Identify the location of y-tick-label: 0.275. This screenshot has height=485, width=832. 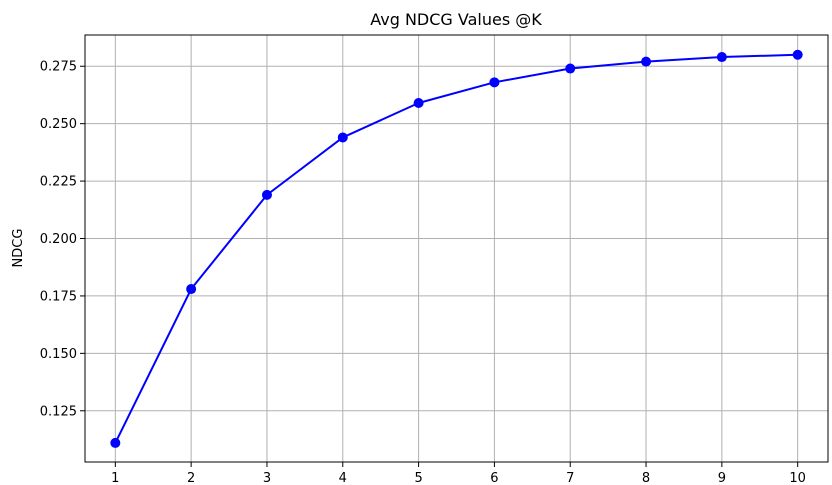
(58, 67).